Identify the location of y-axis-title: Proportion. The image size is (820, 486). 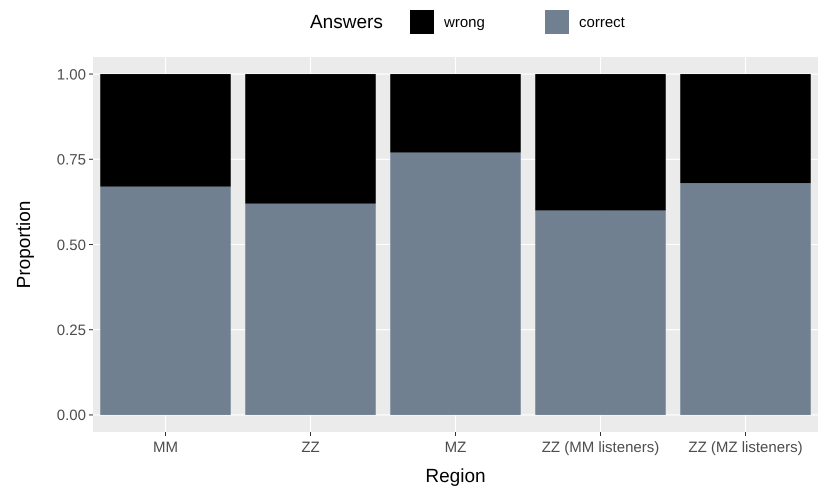
(24, 244).